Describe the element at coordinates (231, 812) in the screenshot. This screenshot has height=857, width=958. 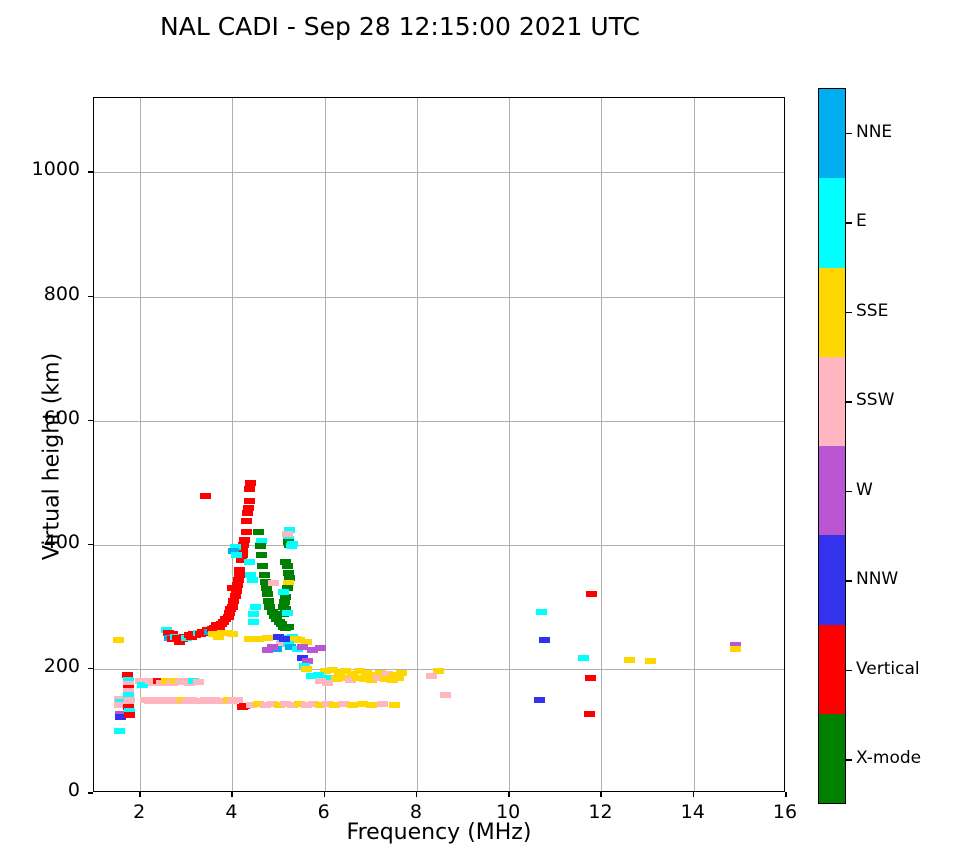
I see `x-tick-label: 4` at that location.